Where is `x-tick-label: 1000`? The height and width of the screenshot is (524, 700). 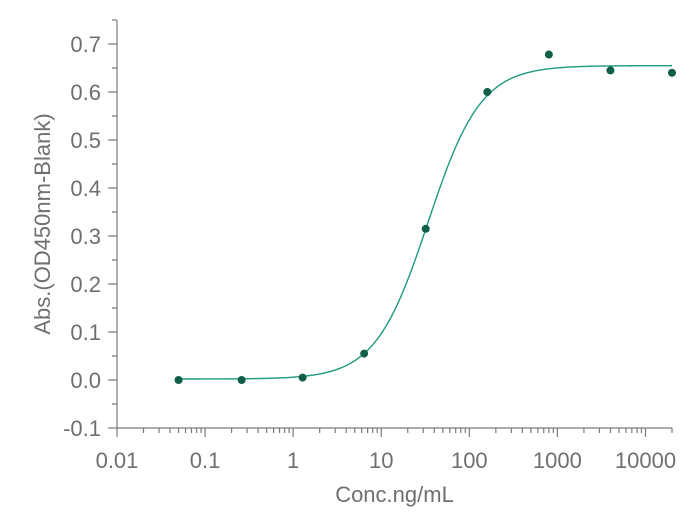
x-tick-label: 1000 is located at coordinates (557, 460).